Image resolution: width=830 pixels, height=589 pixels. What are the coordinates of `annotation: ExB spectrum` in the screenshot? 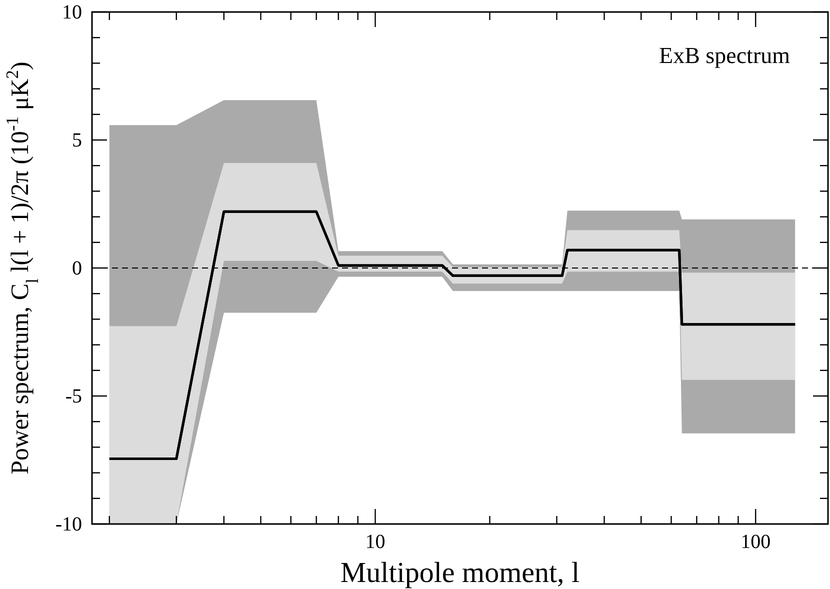 It's located at (724, 55).